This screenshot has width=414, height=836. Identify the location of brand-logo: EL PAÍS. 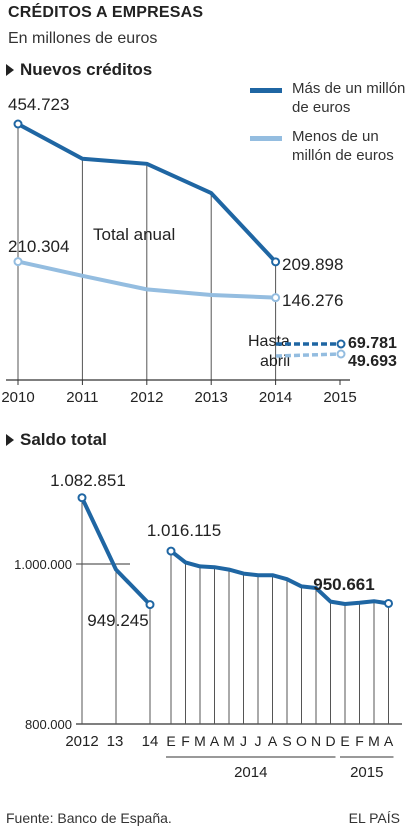
(374, 818).